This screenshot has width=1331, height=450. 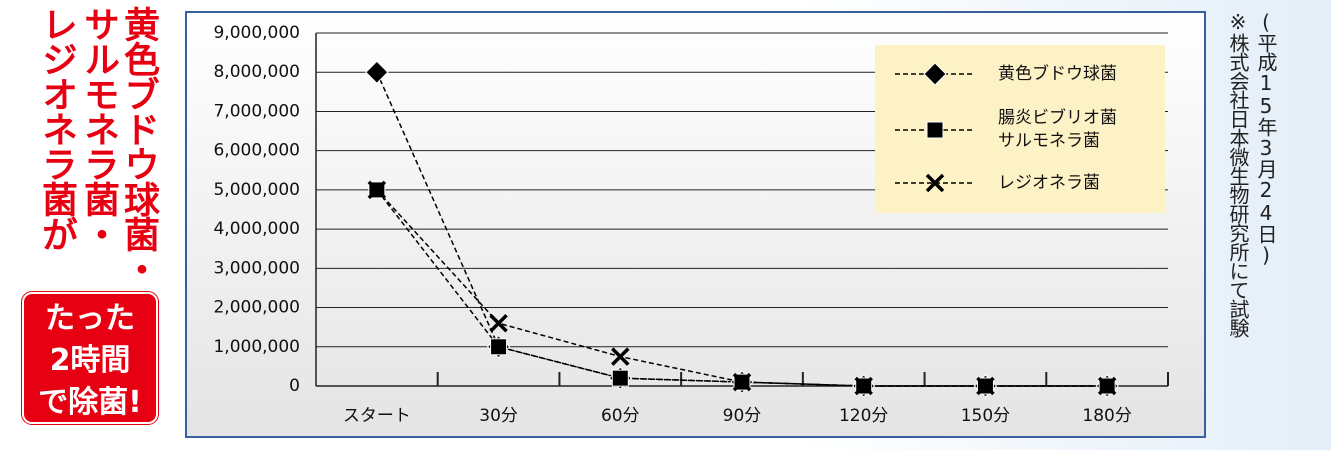 I want to click on y-tick-label: 7,000,000, so click(x=256, y=111).